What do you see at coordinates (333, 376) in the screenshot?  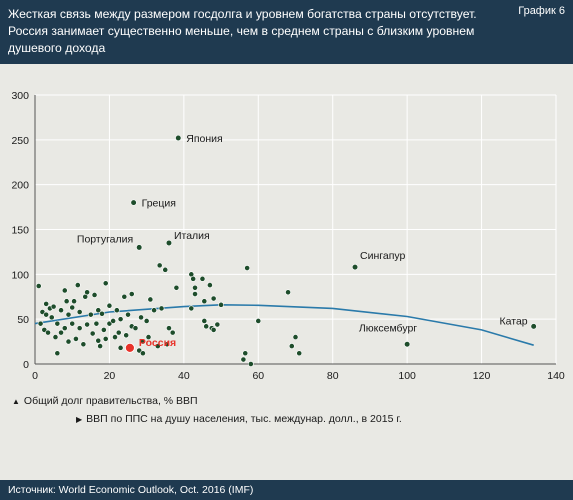 I see `x-tick-label: 80` at bounding box center [333, 376].